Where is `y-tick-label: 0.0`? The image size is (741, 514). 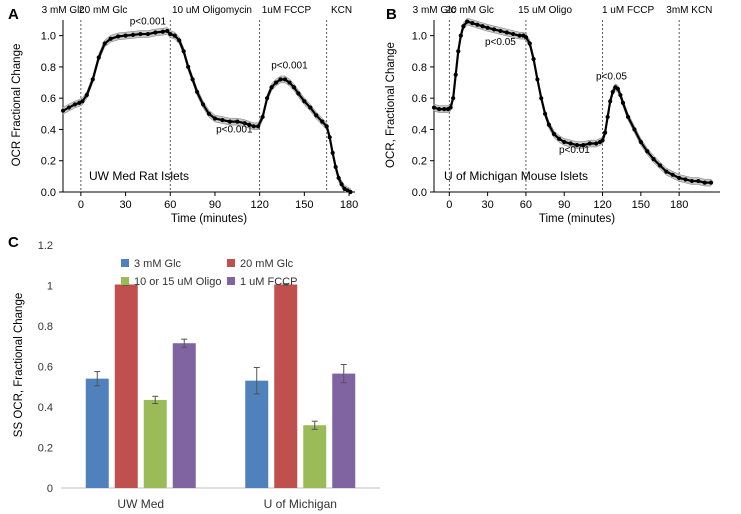 y-tick-label: 0.0 is located at coordinates (48, 193).